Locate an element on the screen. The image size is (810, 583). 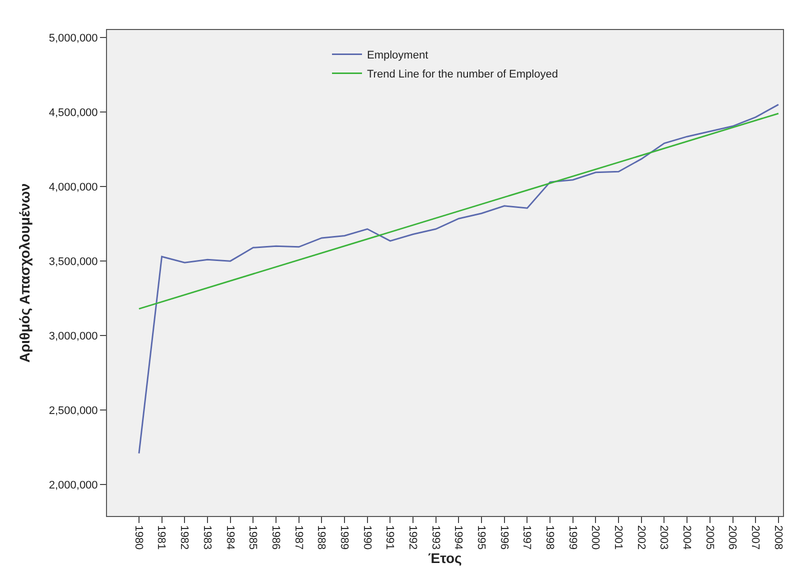
y-tick-label: 3,500,000 is located at coordinates (73, 262).